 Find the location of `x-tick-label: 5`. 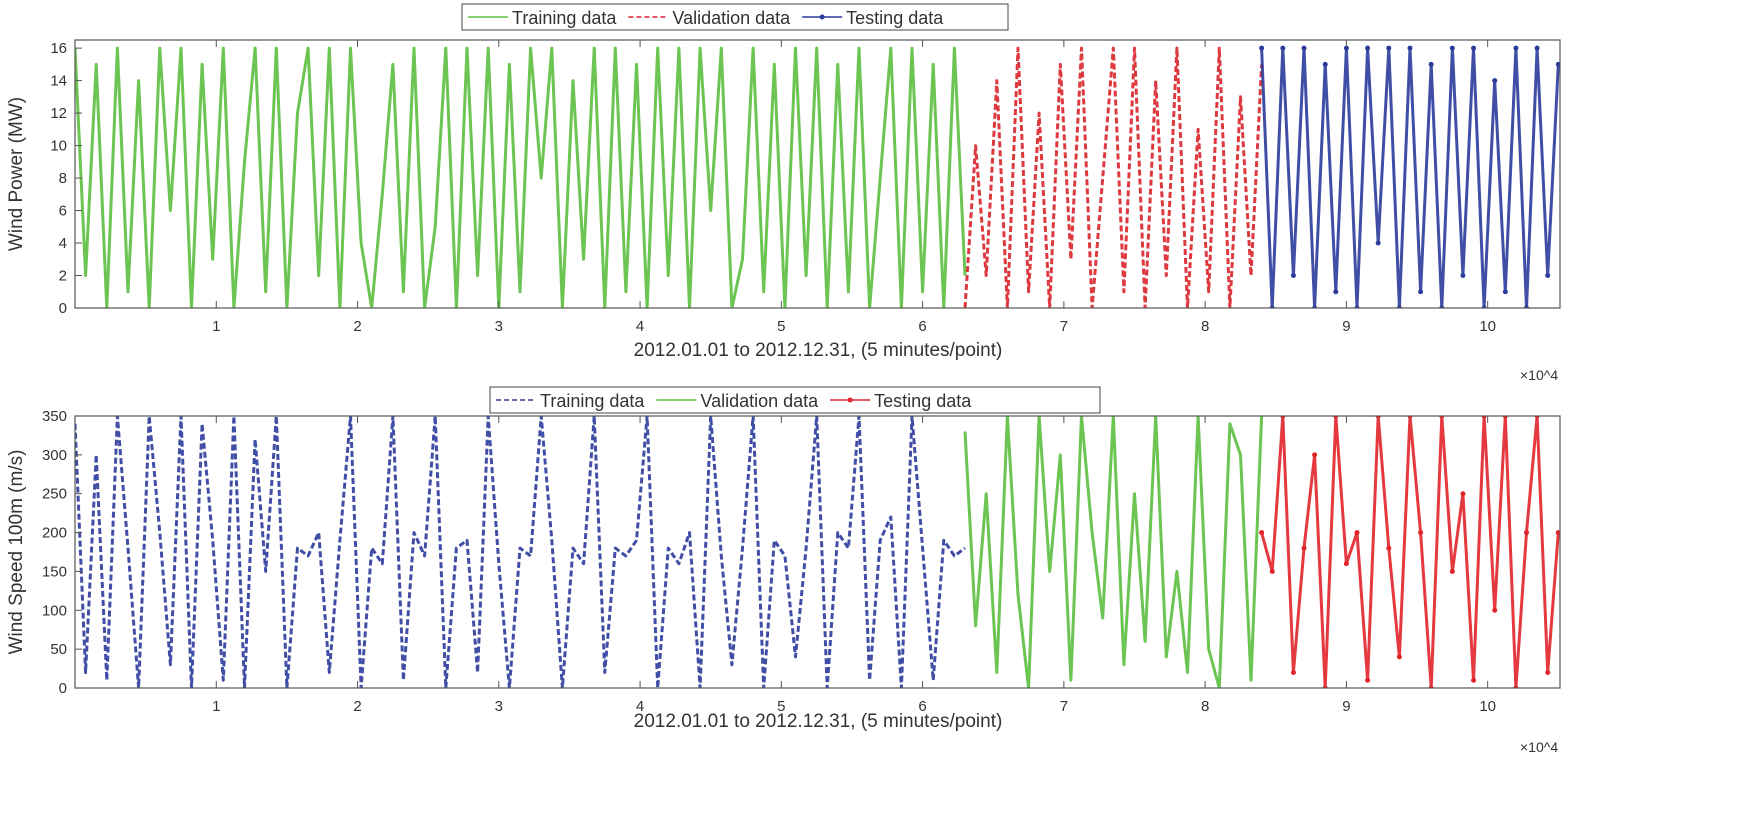

x-tick-label: 5 is located at coordinates (781, 326).